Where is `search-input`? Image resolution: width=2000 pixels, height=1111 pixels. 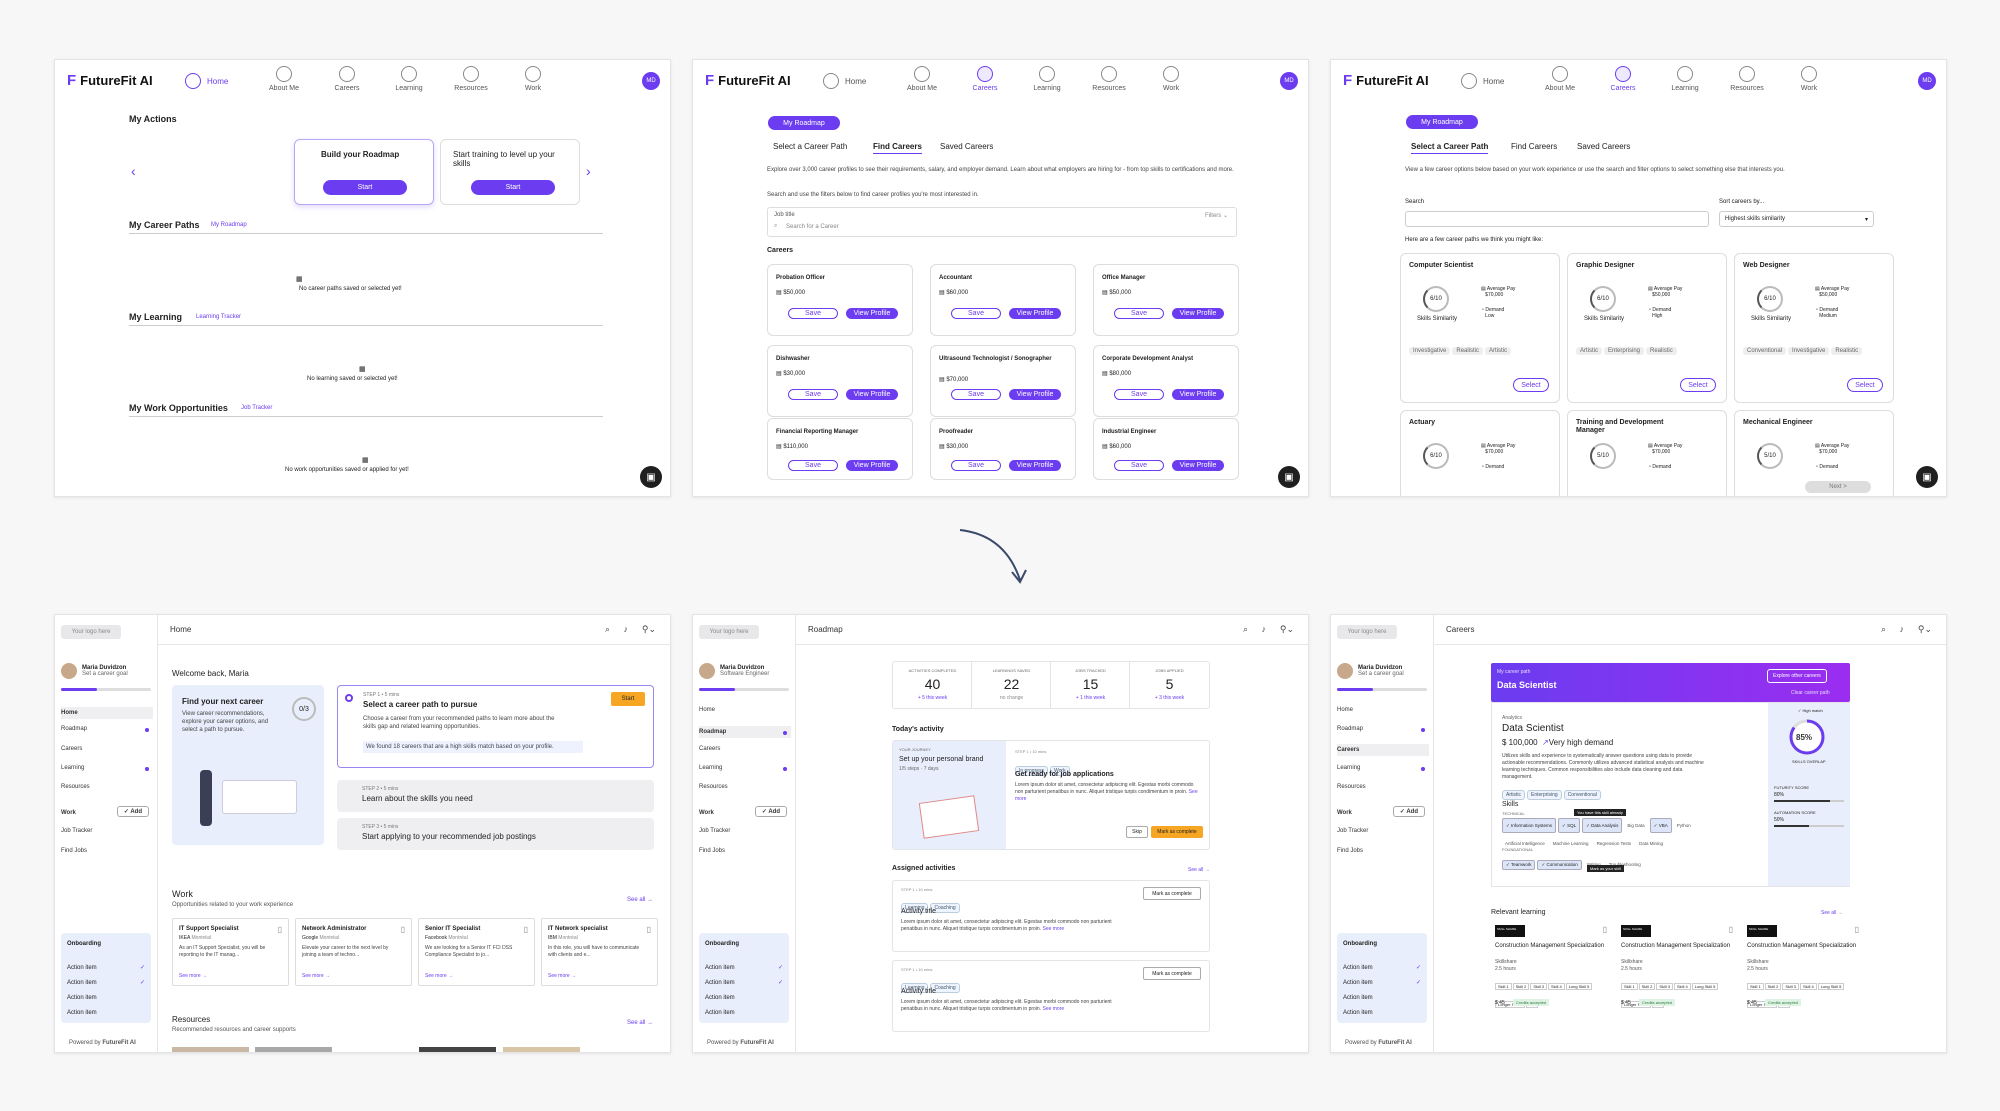 search-input is located at coordinates (1557, 219).